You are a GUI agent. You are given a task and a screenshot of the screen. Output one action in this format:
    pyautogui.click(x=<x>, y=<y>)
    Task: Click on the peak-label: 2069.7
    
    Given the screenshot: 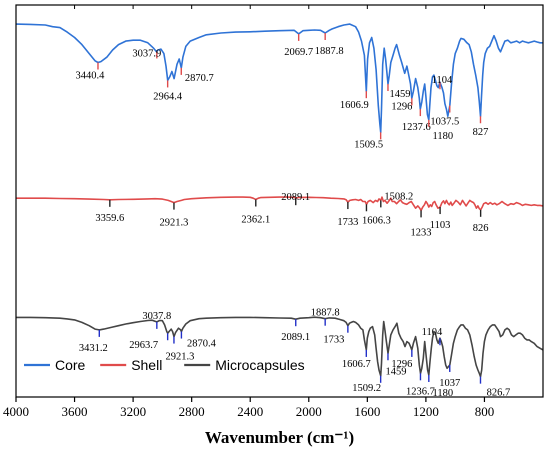 What is the action you would take?
    pyautogui.click(x=298, y=52)
    